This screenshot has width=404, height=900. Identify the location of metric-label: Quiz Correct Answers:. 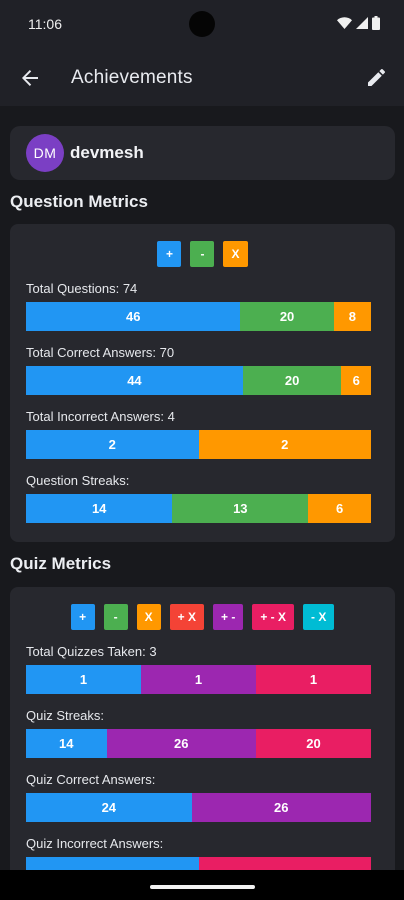
(91, 779).